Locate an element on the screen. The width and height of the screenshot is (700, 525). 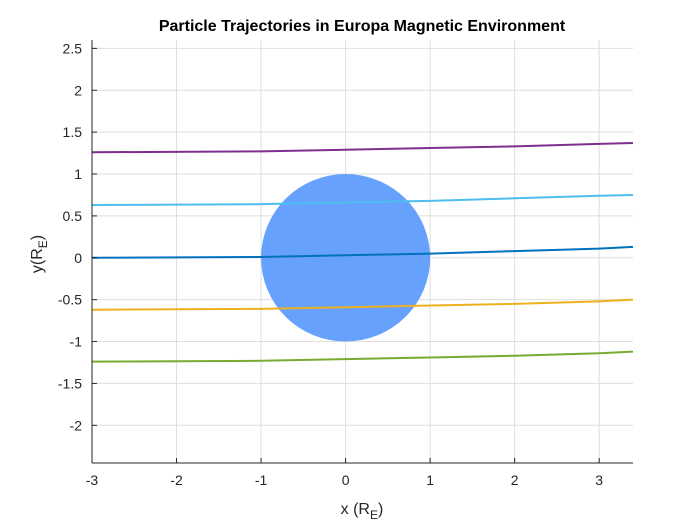
x-axis-label: x (RE) is located at coordinates (362, 511).